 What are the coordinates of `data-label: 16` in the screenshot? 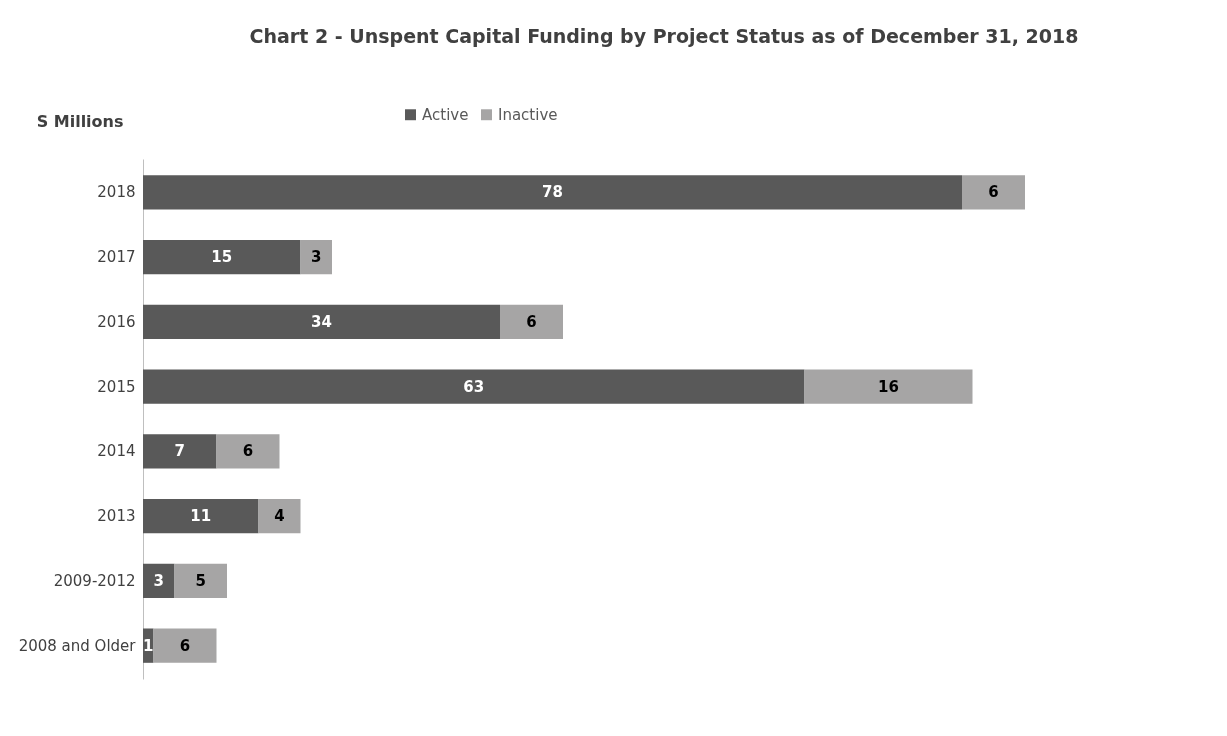 It's located at (888, 386).